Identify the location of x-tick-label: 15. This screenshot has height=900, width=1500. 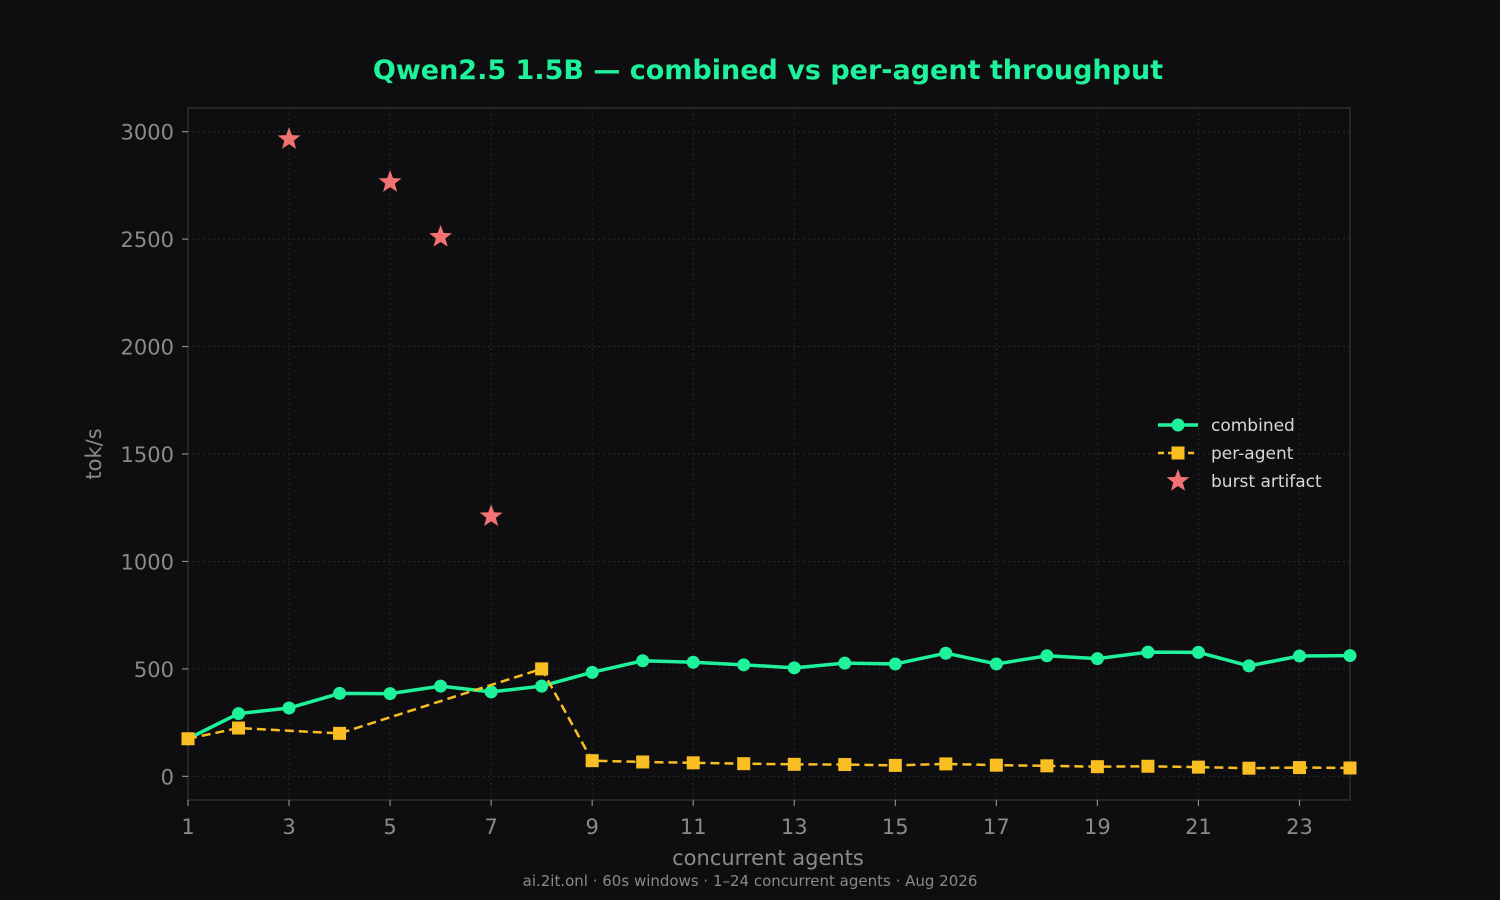
(895, 827).